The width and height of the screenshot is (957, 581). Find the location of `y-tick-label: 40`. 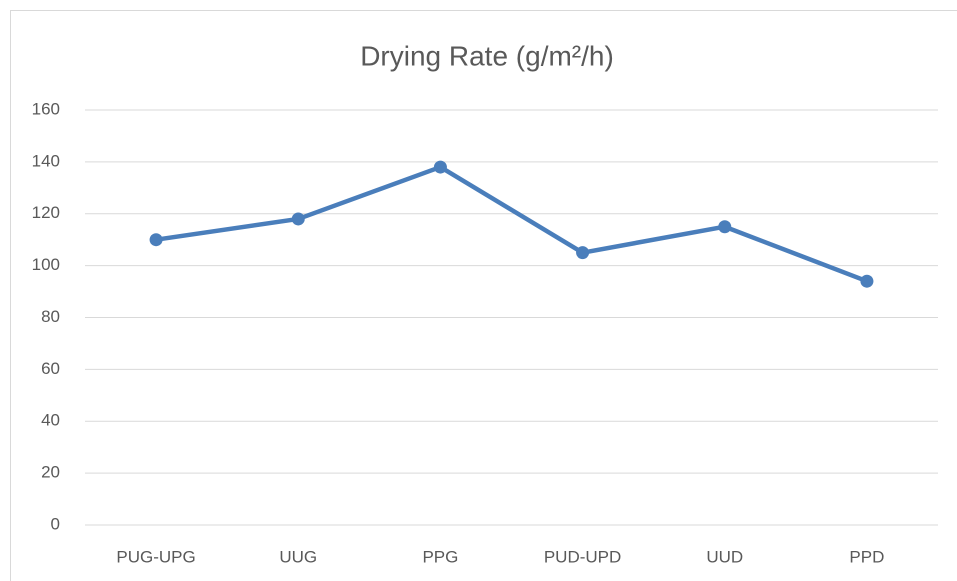

y-tick-label: 40 is located at coordinates (50, 420).